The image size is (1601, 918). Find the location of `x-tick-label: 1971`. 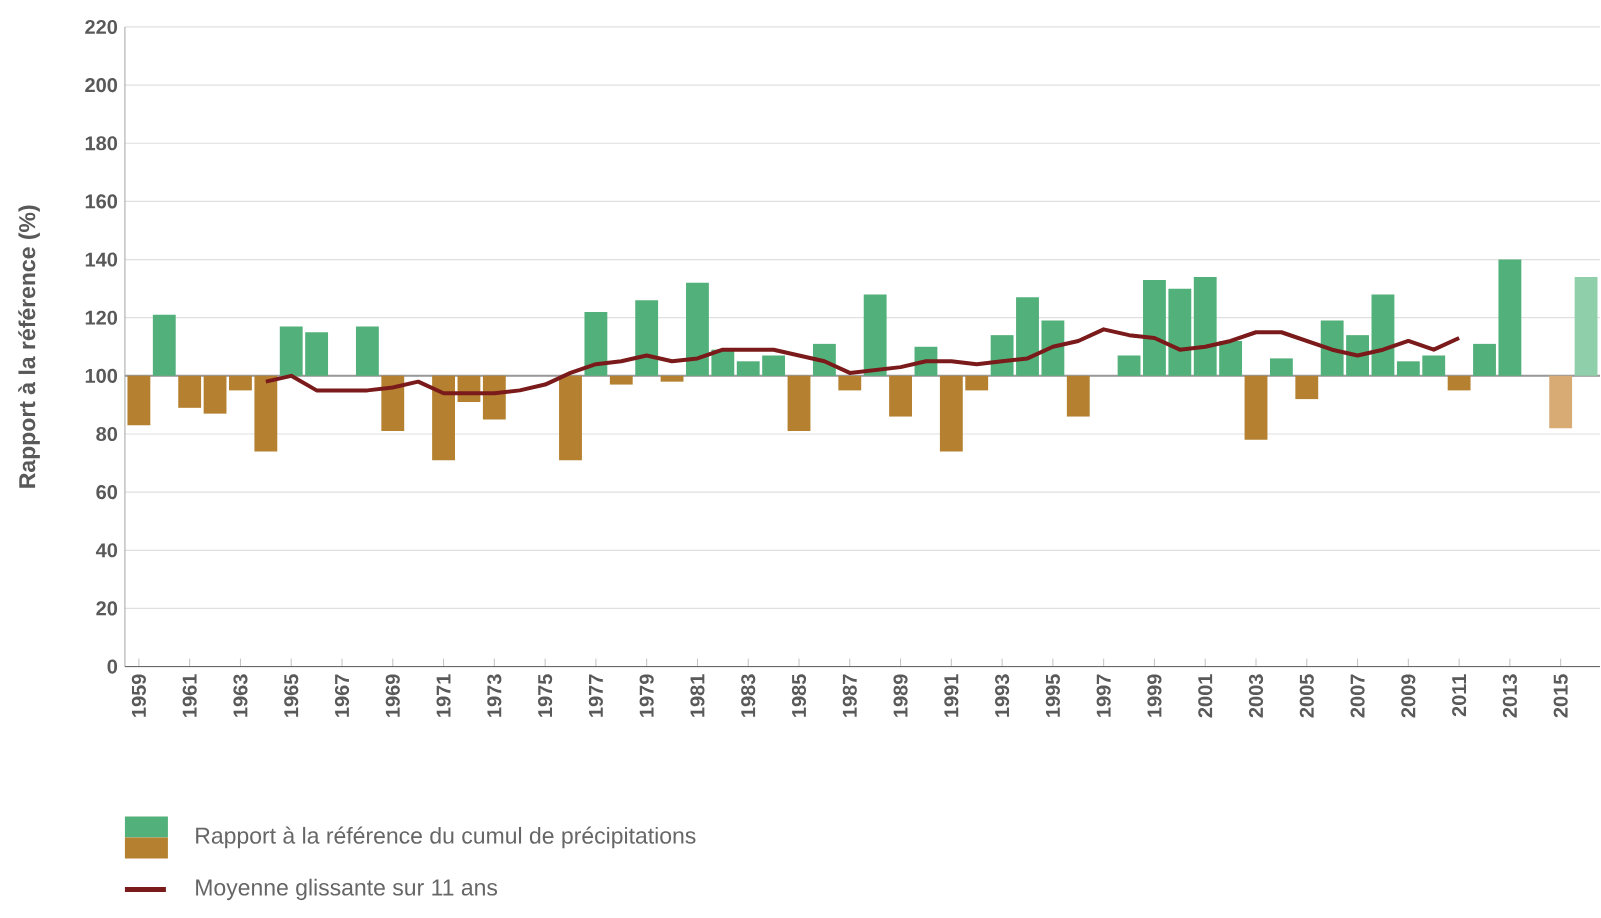

x-tick-label: 1971 is located at coordinates (443, 695).